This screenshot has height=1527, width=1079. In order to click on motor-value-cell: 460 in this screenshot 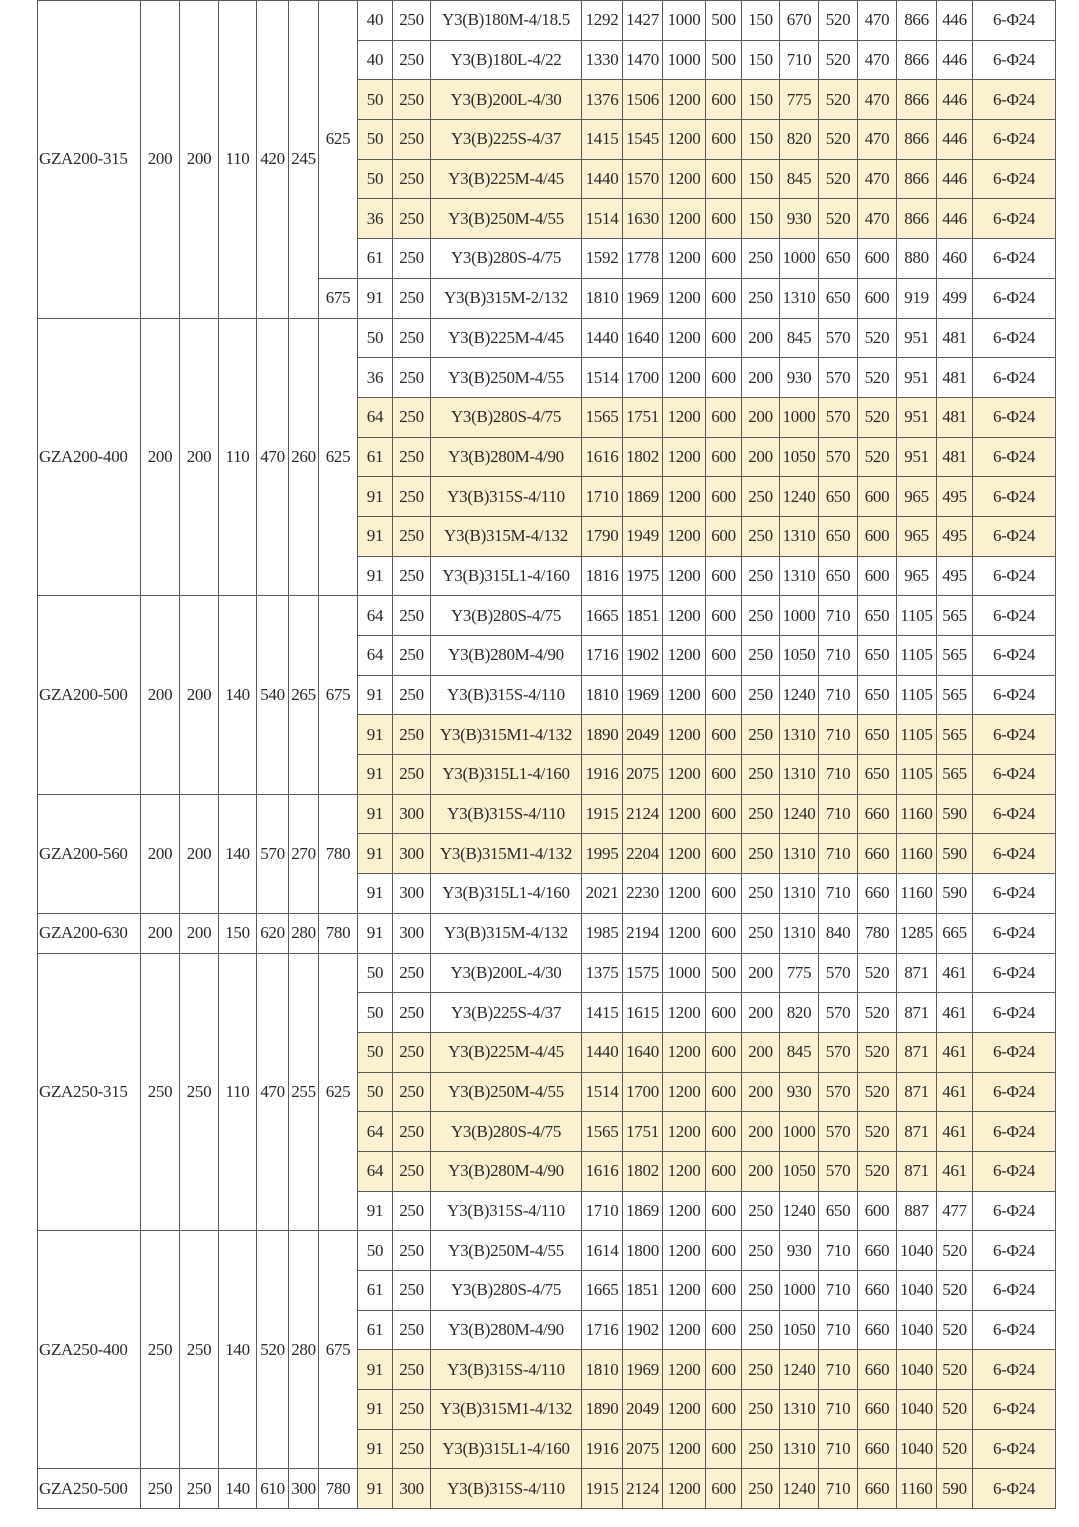, I will do `click(954, 258)`.